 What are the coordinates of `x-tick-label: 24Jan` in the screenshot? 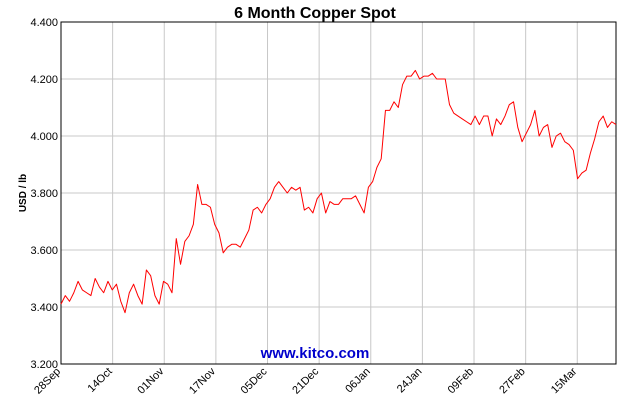 It's located at (410, 381).